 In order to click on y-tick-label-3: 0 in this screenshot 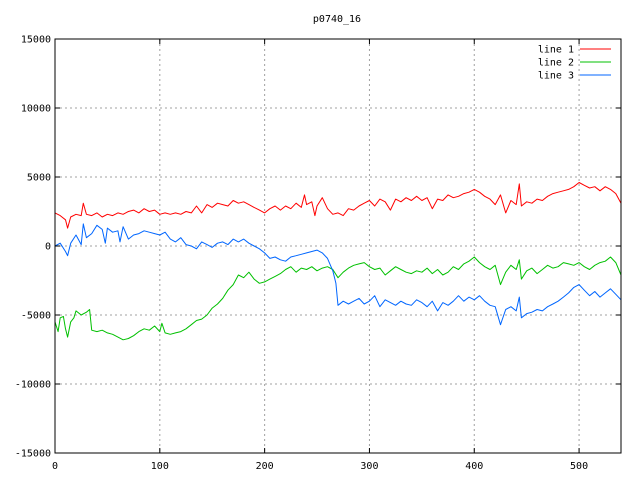, I will do `click(48, 247)`.